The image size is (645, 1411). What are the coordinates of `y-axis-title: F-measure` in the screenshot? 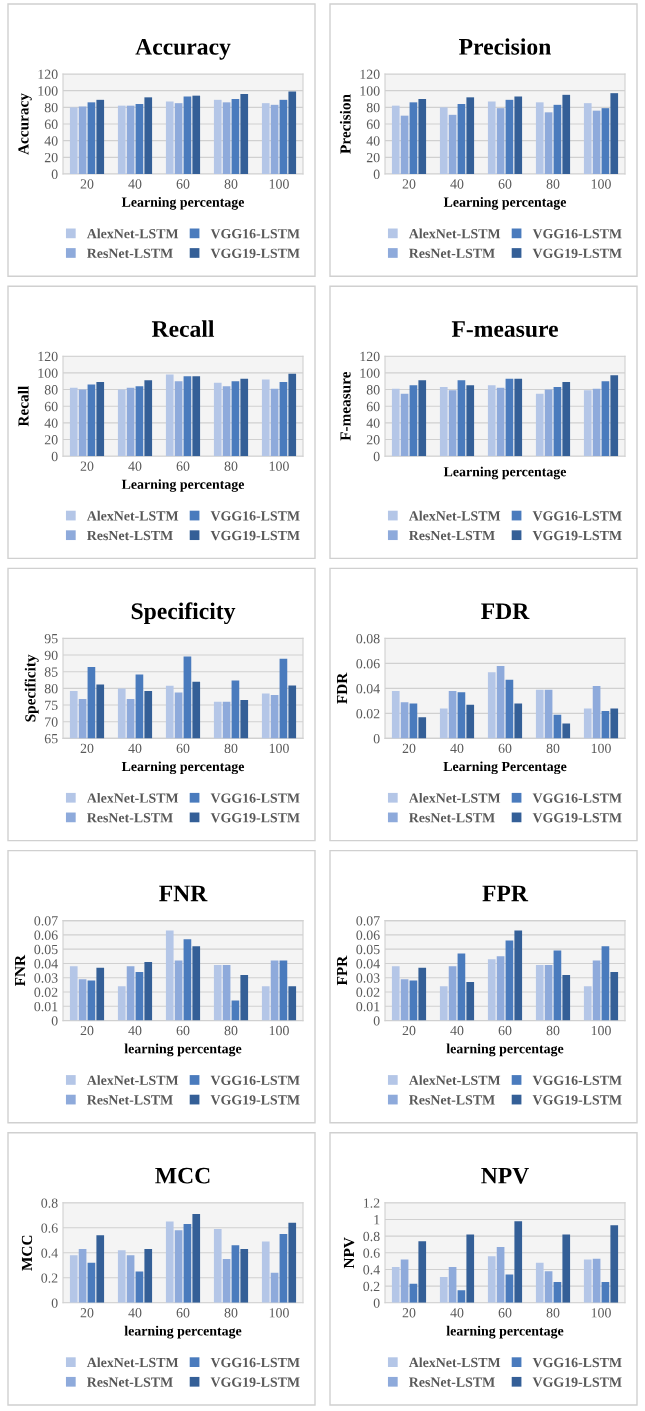 It's located at (345, 406).